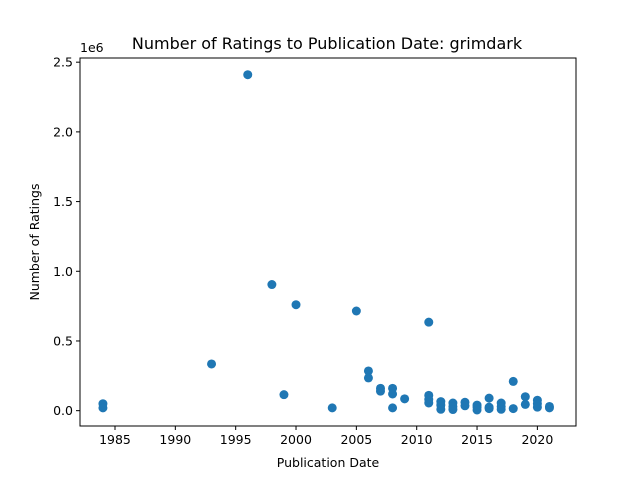  Describe the element at coordinates (63, 62) in the screenshot. I see `y-tick-label: 2.5` at that location.